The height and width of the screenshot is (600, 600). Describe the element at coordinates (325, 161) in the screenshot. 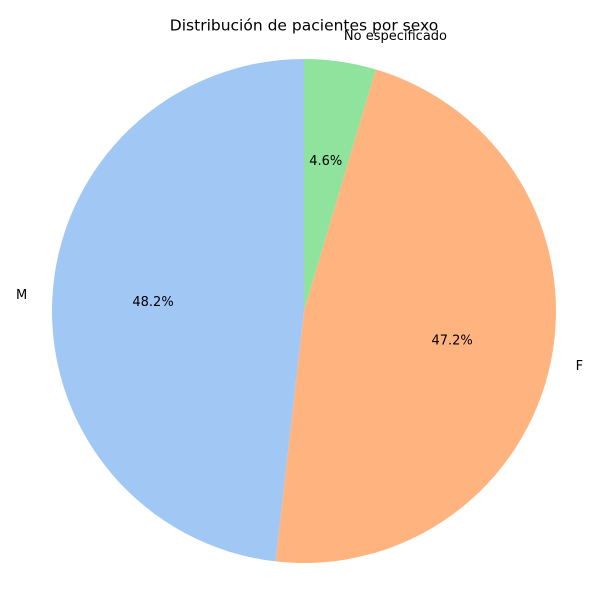

I see `percent-label-no-especificado: 4.6%` at that location.